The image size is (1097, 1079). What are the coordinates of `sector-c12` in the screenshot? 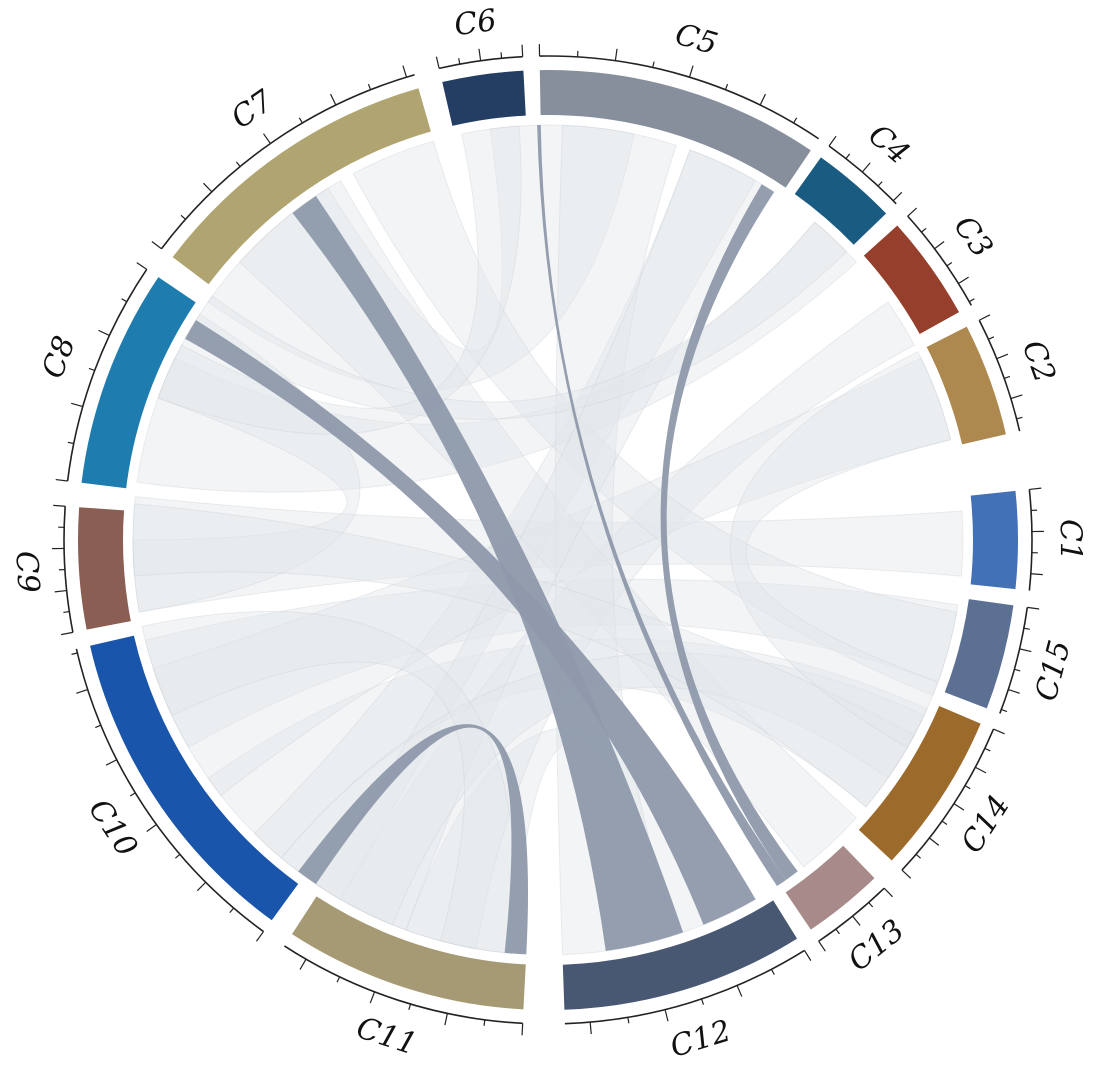 It's located at (680, 955).